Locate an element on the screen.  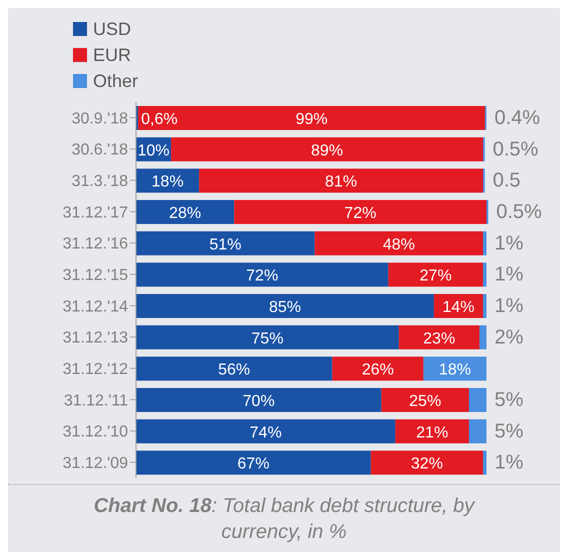
data-label: 27% is located at coordinates (436, 276).